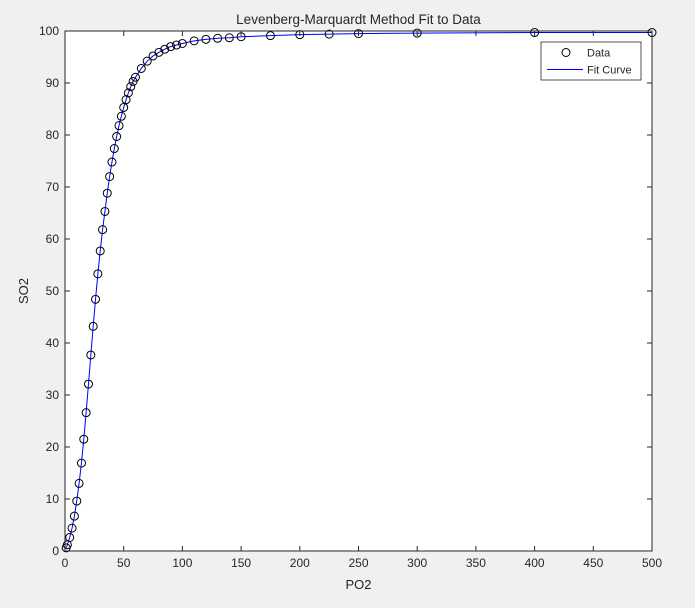 This screenshot has height=608, width=695. Describe the element at coordinates (358, 19) in the screenshot. I see `chart-title: Levenberg-Marquardt Method Fit to Data` at that location.